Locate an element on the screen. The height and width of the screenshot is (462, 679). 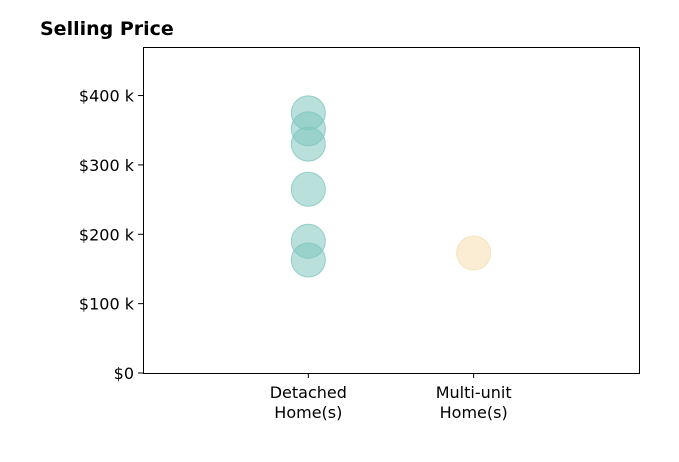
x-tick-label: Detached Home(s) is located at coordinates (308, 402).